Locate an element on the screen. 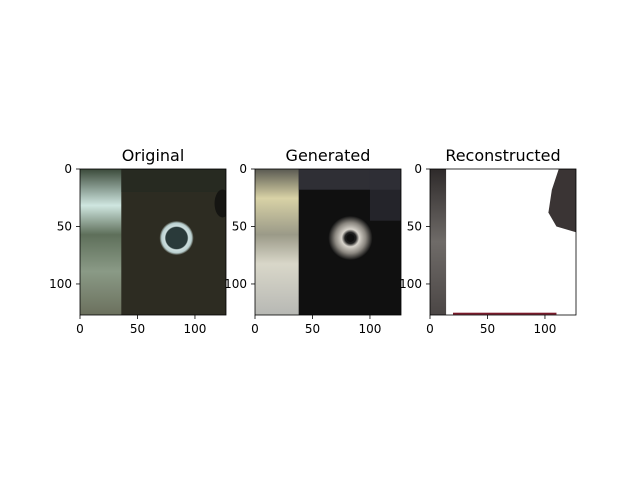 This screenshot has height=480, width=640. panel-title: Generated is located at coordinates (328, 155).